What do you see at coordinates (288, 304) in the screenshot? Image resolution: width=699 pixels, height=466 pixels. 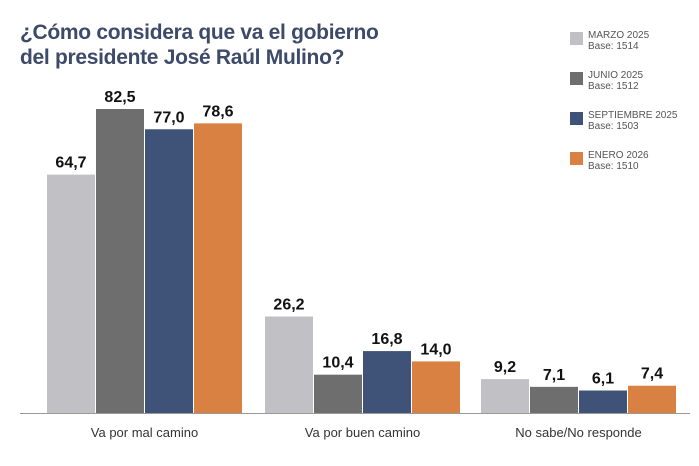 I see `data-label: 26,2` at bounding box center [288, 304].